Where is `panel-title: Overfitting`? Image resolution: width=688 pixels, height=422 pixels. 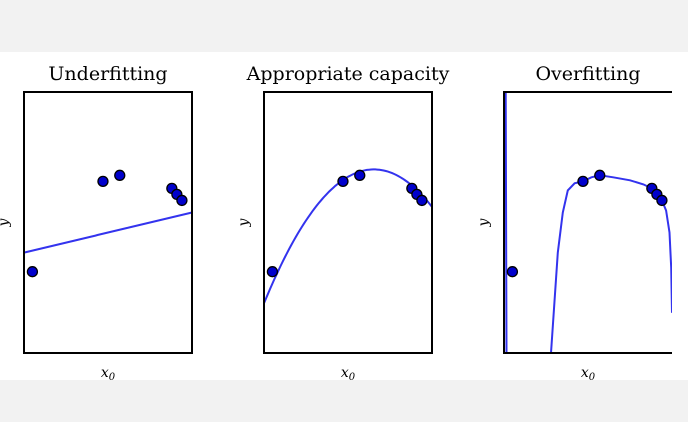 panel-title: Overfitting is located at coordinates (587, 74).